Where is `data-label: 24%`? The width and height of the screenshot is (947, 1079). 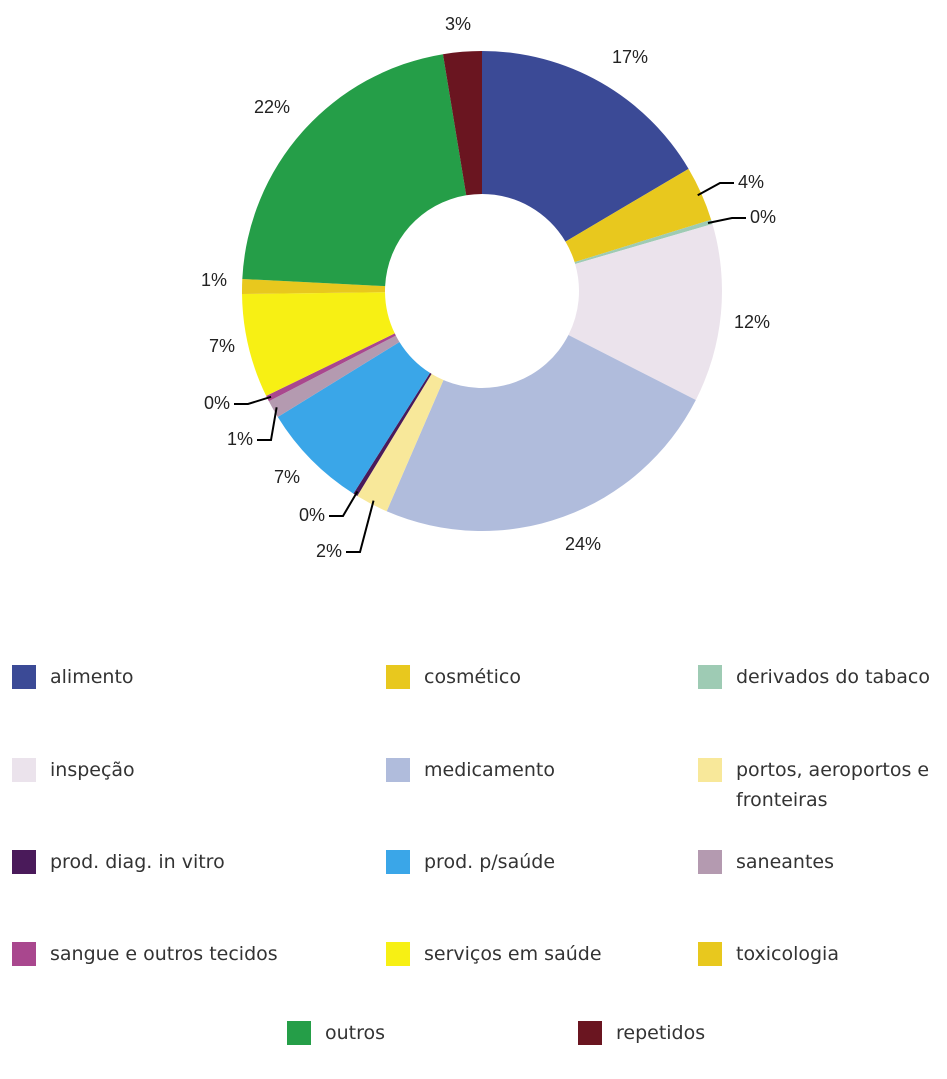 data-label: 24% is located at coordinates (583, 544).